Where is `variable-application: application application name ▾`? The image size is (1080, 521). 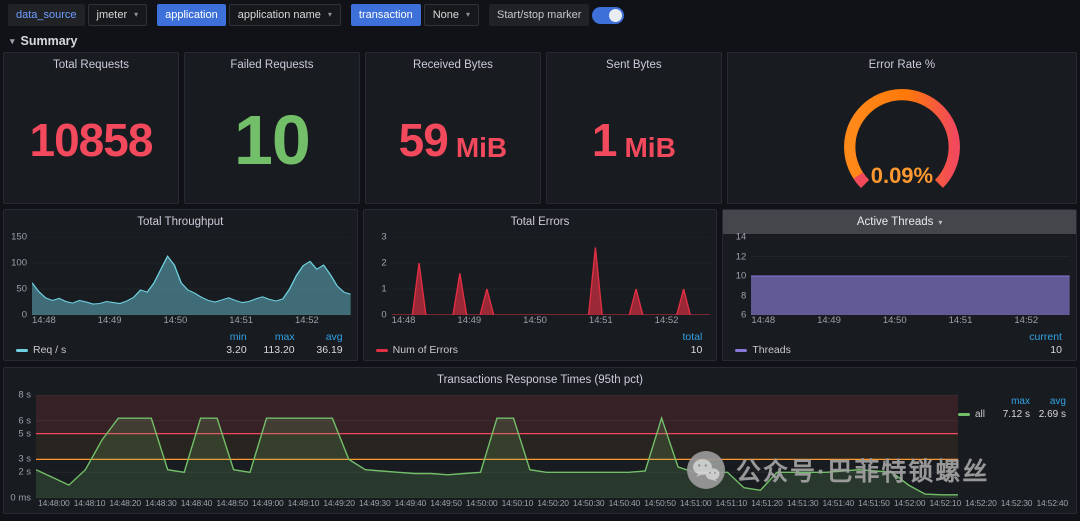
variable-application: application application name ▾ is located at coordinates (249, 15).